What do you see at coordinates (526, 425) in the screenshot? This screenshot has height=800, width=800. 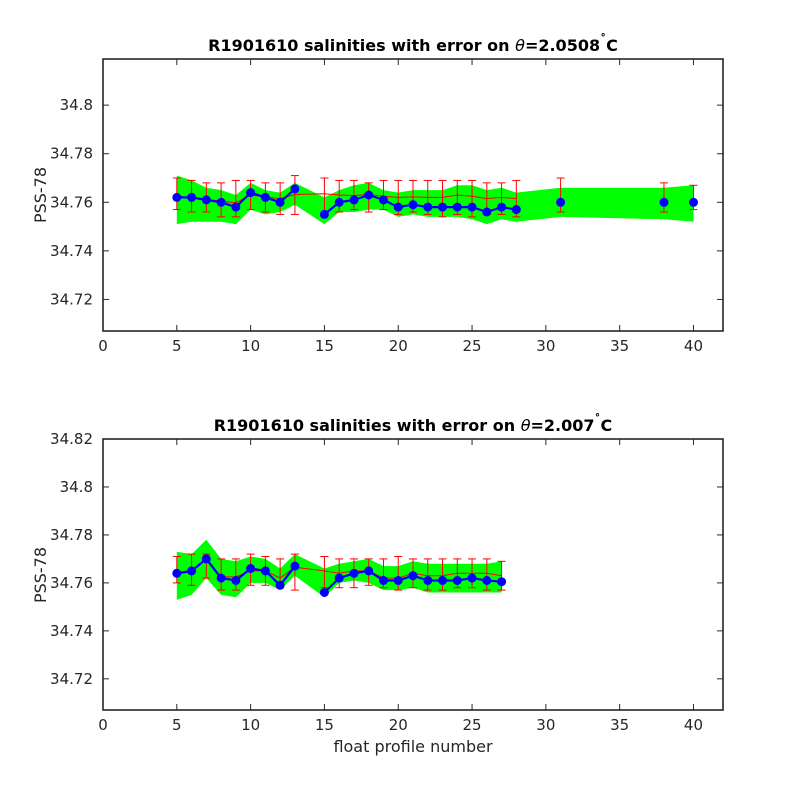 I see `bottom-title-theta: θ` at bounding box center [526, 425].